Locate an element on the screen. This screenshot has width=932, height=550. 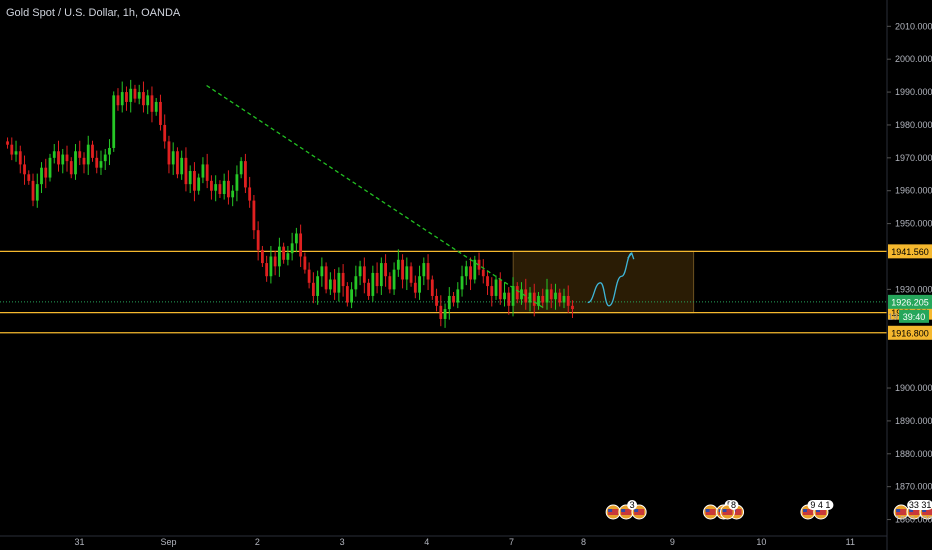
price-tick-label: 1870.000 is located at coordinates (913, 487).